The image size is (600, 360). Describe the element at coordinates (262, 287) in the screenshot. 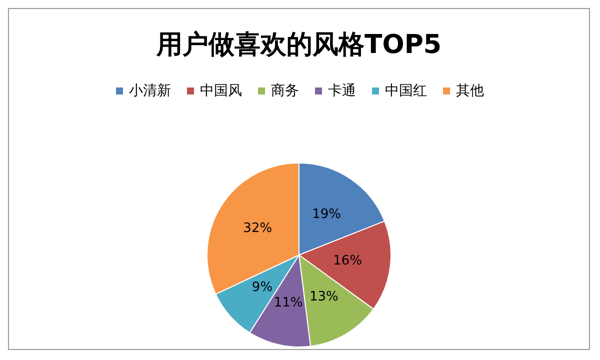

I see `data-label: 9%` at that location.